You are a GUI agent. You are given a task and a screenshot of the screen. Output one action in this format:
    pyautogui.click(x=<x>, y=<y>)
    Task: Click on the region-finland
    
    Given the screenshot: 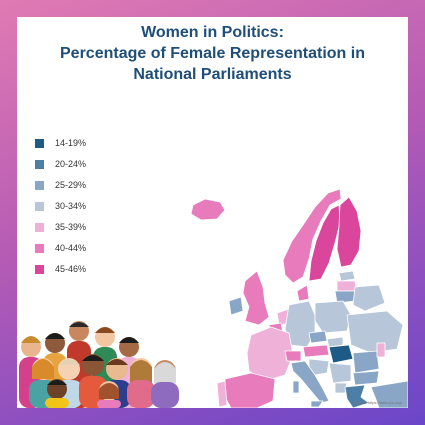 What is the action you would take?
    pyautogui.click(x=349, y=232)
    